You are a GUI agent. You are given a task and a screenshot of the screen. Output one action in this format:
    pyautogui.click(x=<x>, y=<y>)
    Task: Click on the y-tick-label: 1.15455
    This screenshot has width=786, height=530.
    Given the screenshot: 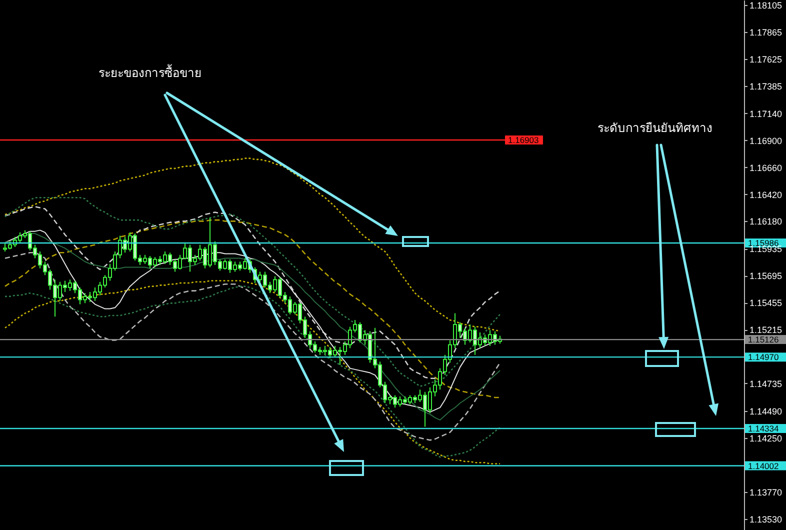 What is the action you would take?
    pyautogui.click(x=766, y=303)
    